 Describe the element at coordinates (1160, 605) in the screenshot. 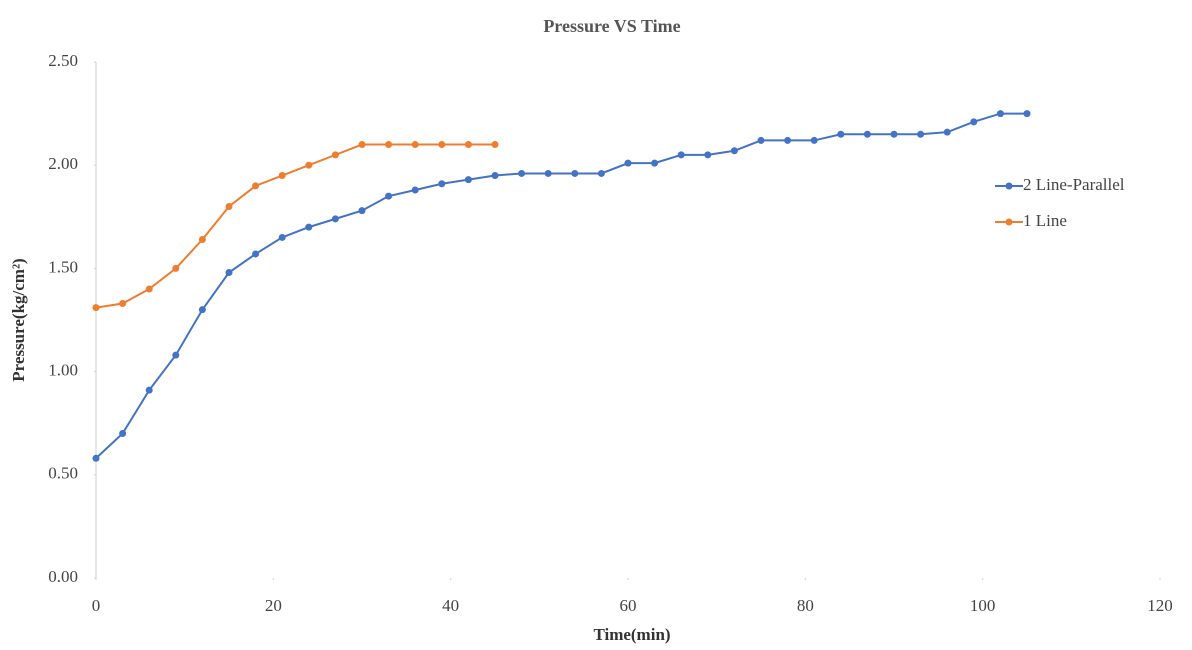

I see `x-tick-label: 120` at that location.